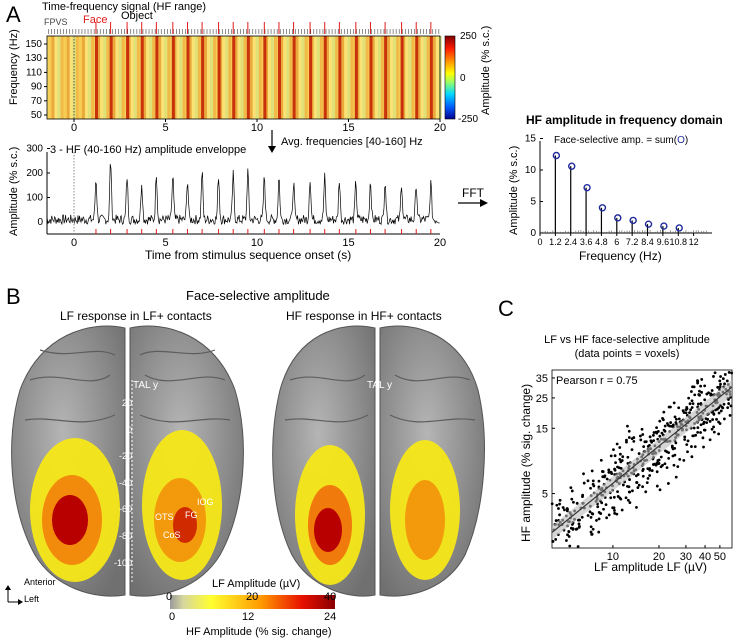 The height and width of the screenshot is (642, 737). I want to click on env-xtick-label: 0, so click(74, 243).